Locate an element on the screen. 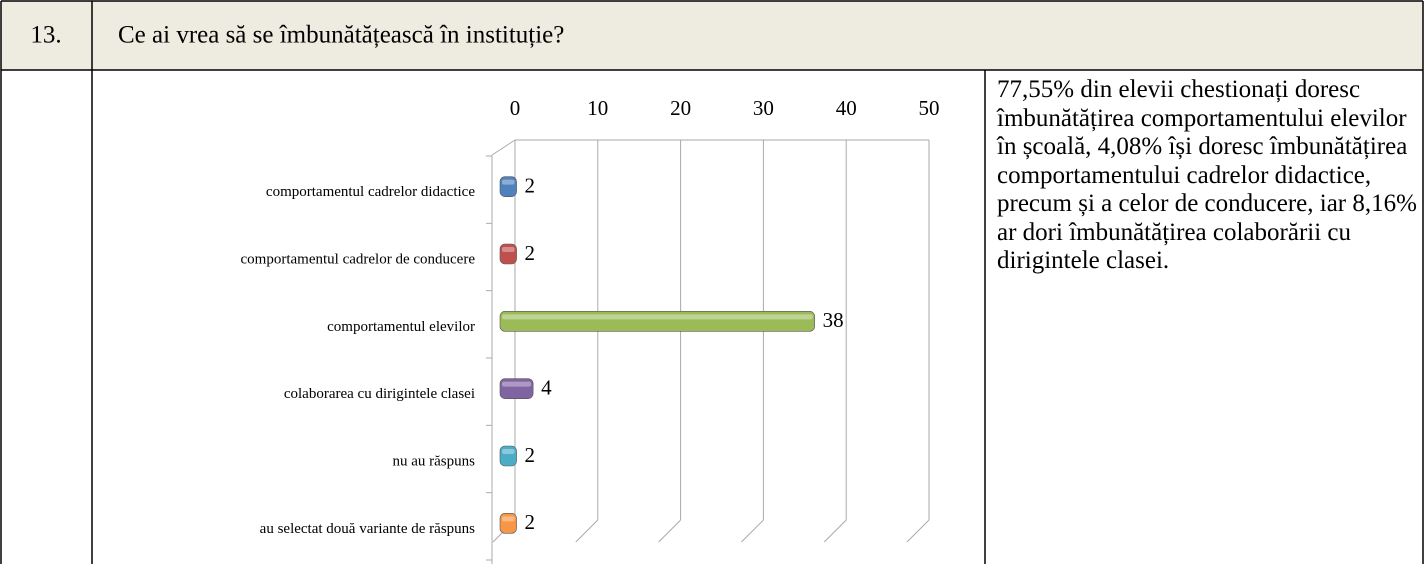  value-label: 4 is located at coordinates (546, 387).